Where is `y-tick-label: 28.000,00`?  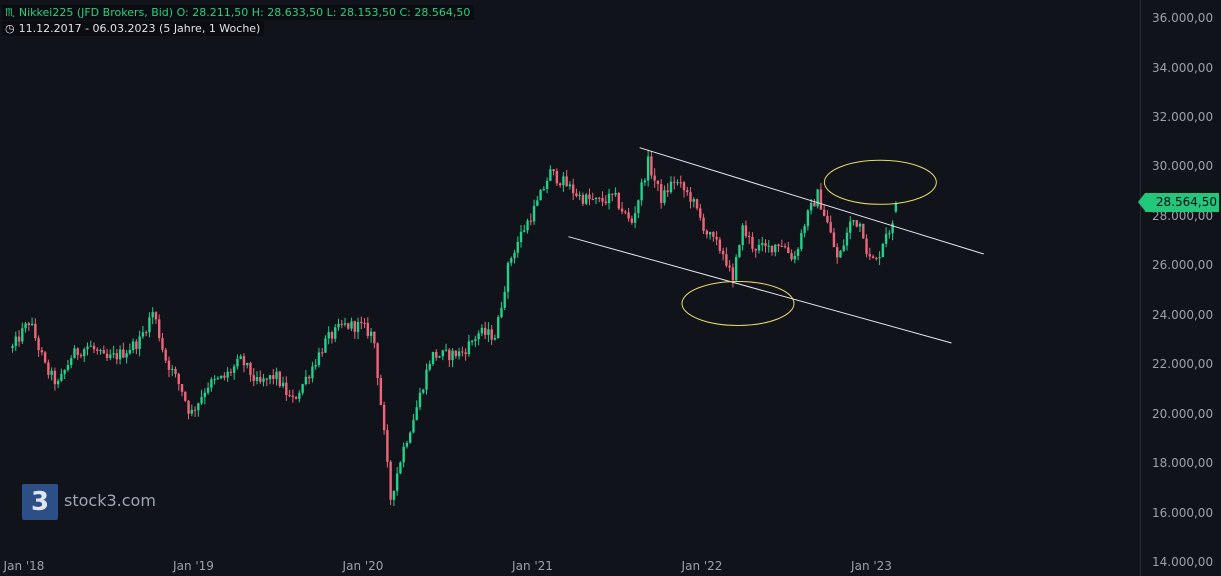 y-tick-label: 28.000,00 is located at coordinates (1183, 215).